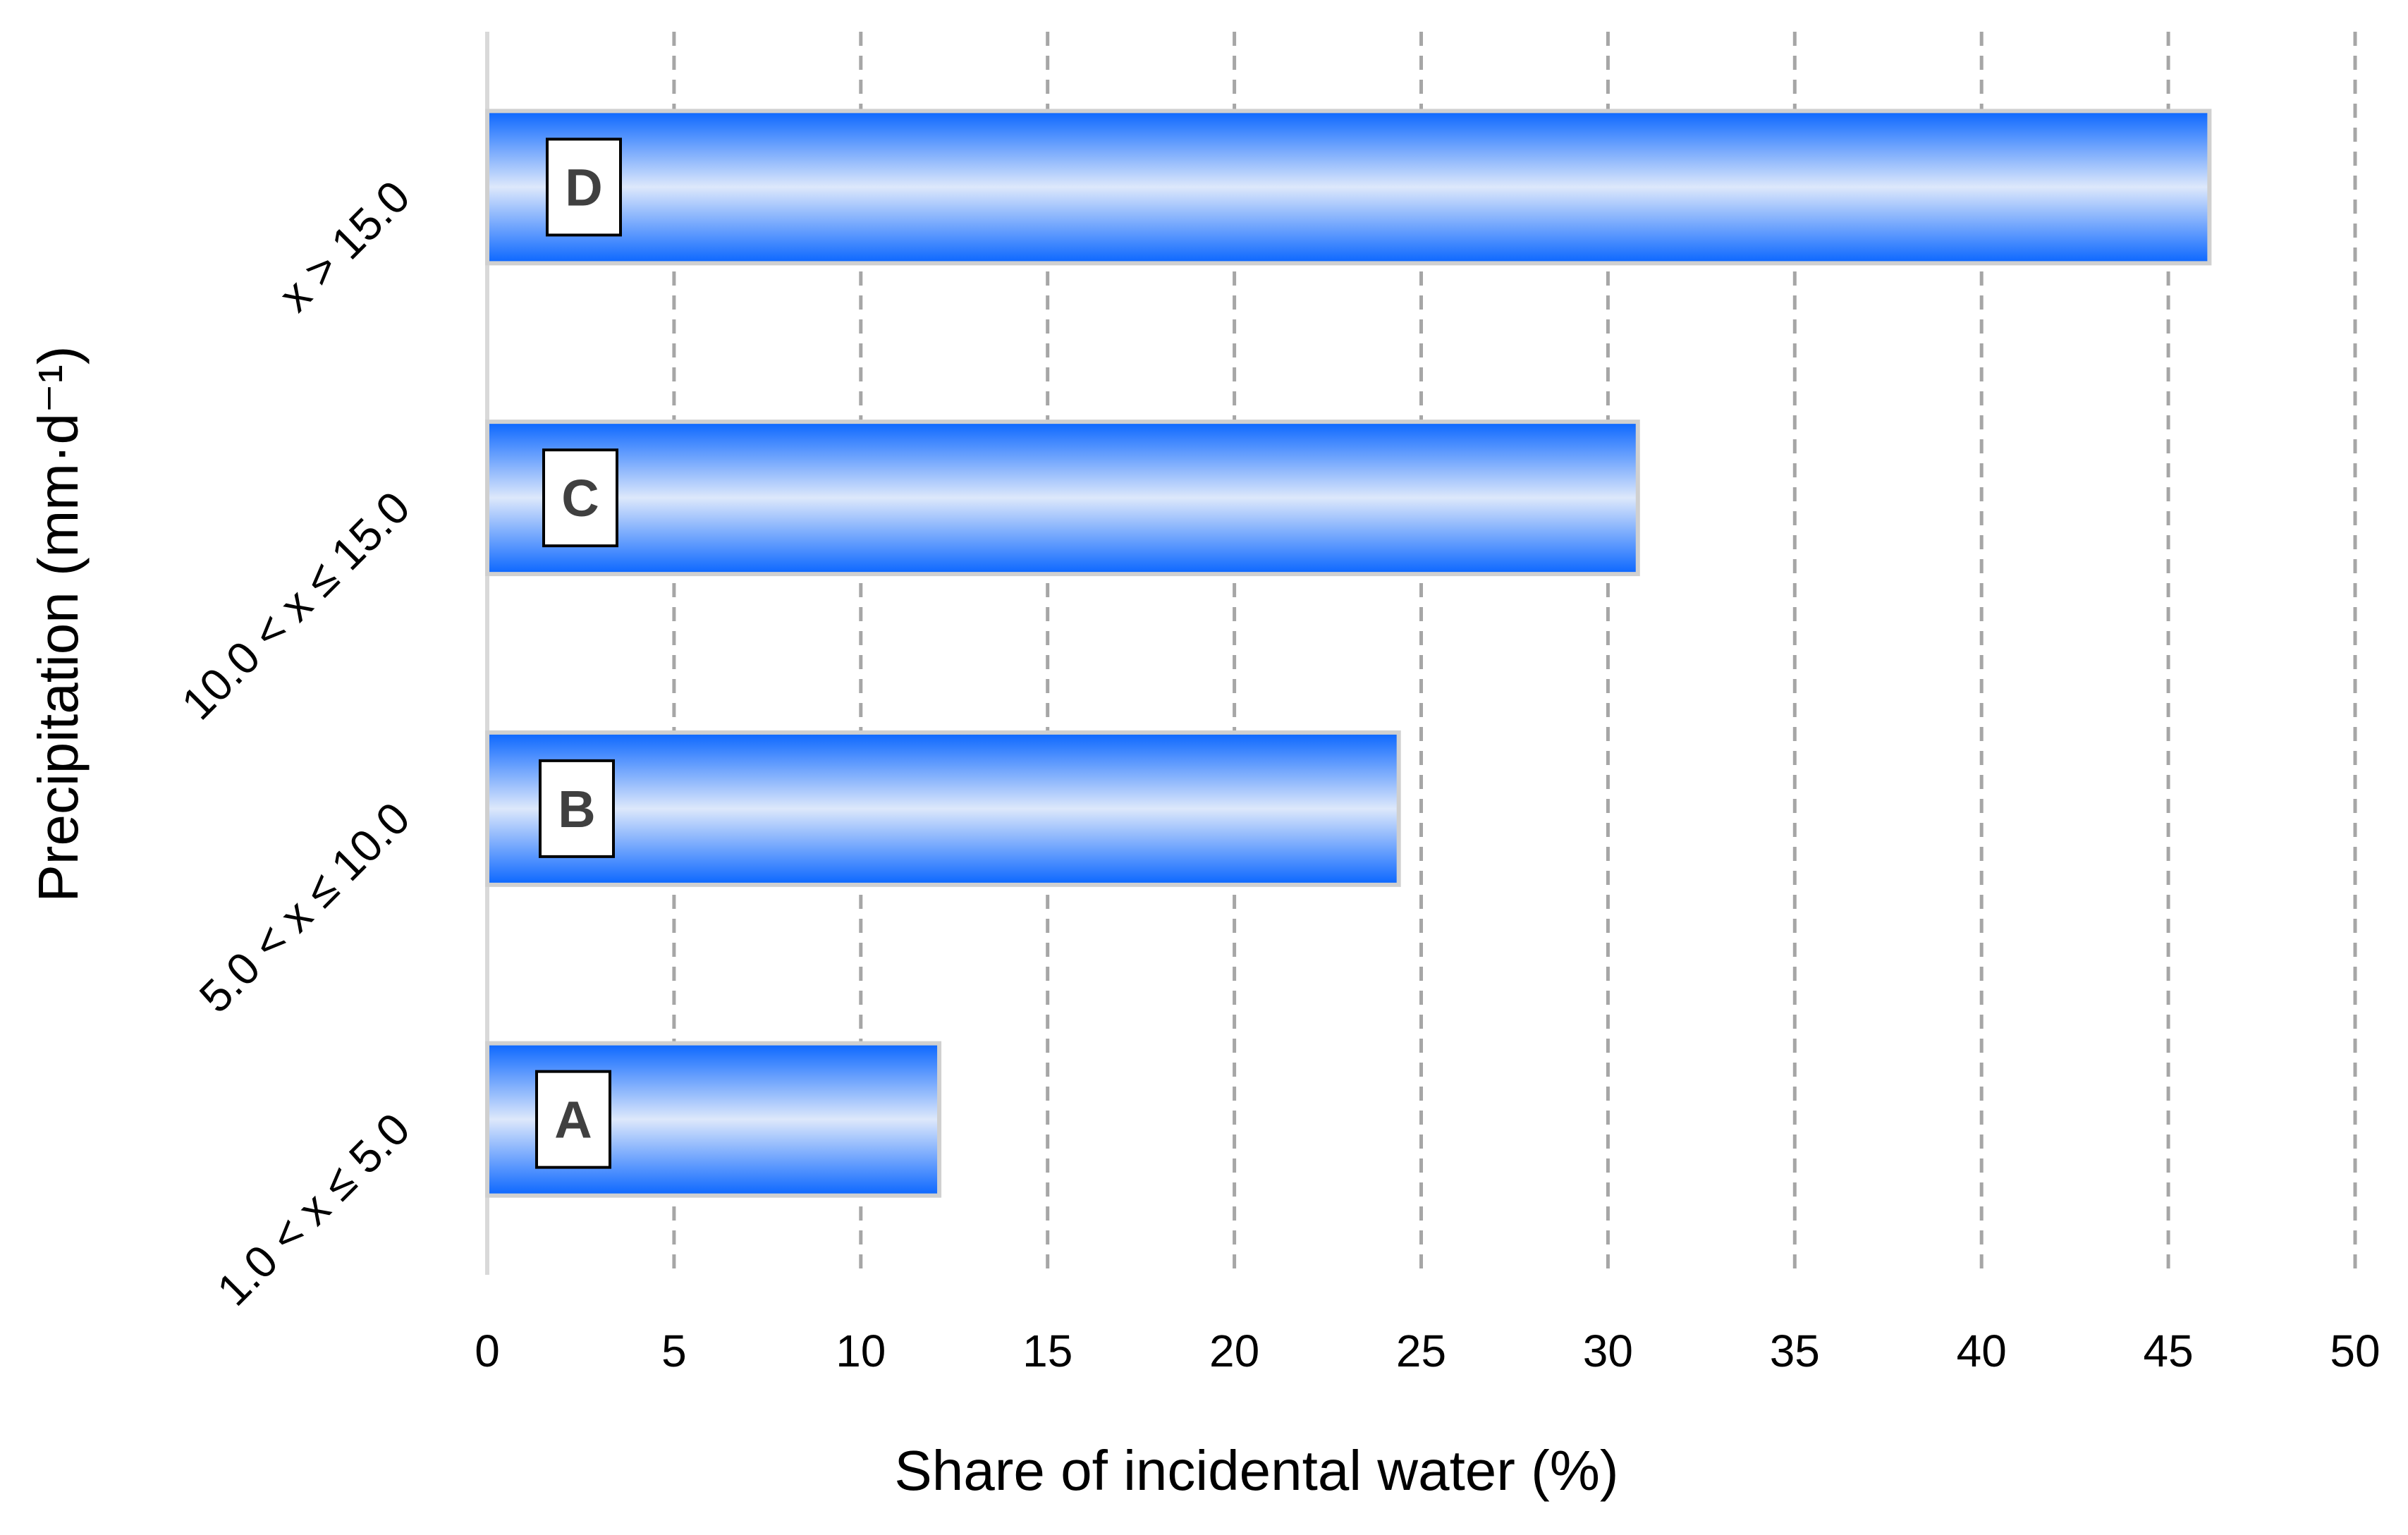 The height and width of the screenshot is (1535, 2408). What do you see at coordinates (1047, 1351) in the screenshot?
I see `x-tick-label: 15` at bounding box center [1047, 1351].